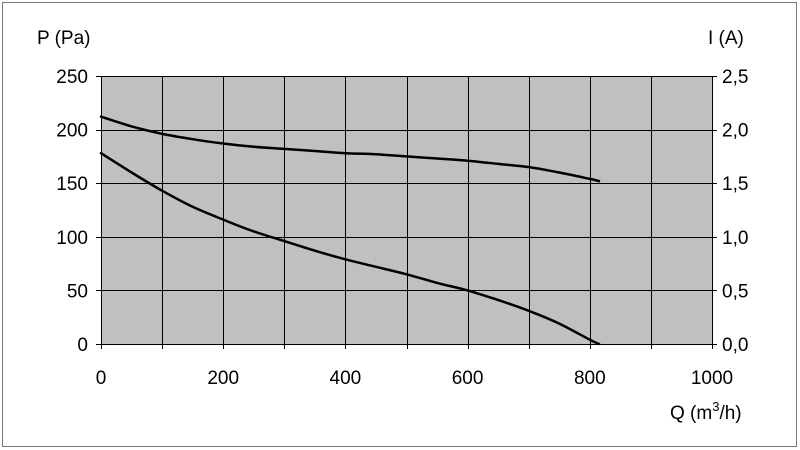 This screenshot has height=450, width=800. What do you see at coordinates (77, 291) in the screenshot?
I see `left-y-tick-label: 50` at bounding box center [77, 291].